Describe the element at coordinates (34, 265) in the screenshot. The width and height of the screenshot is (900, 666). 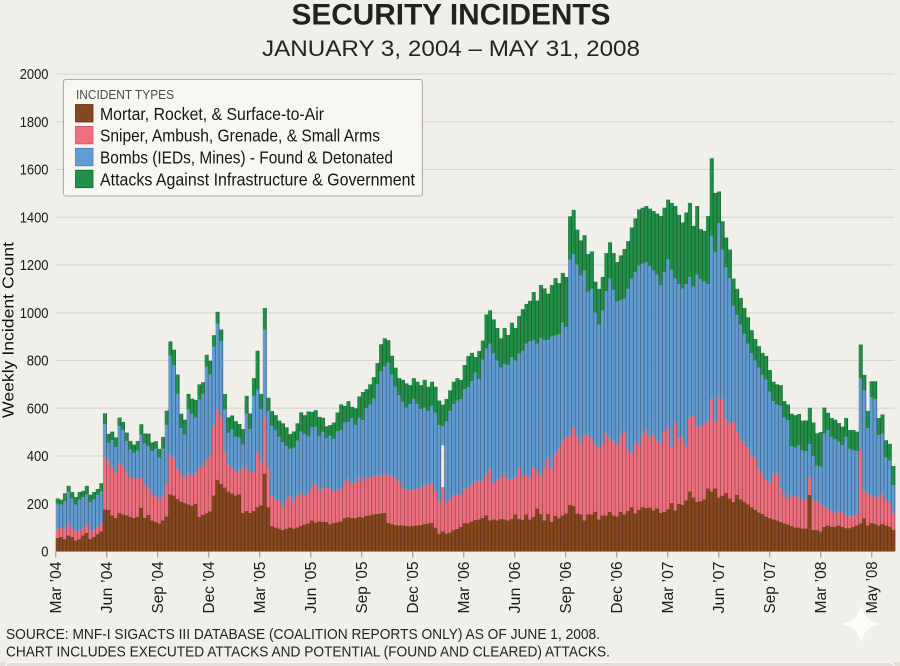
I see `svg-text: 1200` at that location.